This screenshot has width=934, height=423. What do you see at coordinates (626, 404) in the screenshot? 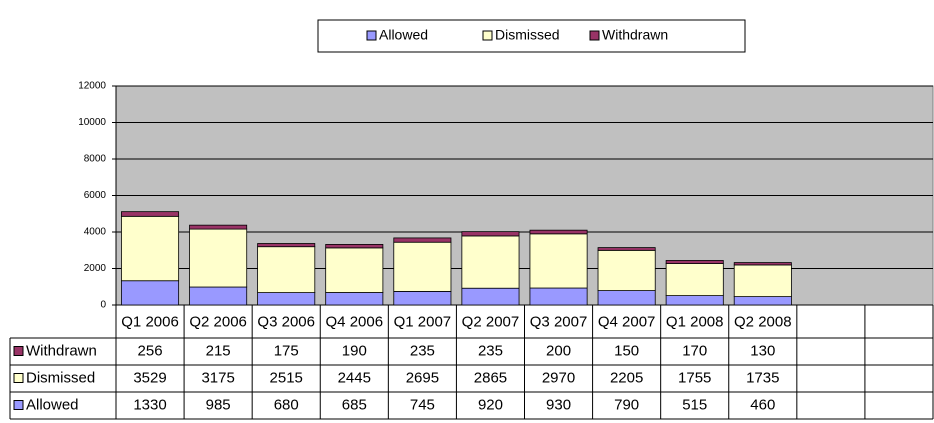
I see `table-value: 790` at bounding box center [626, 404].